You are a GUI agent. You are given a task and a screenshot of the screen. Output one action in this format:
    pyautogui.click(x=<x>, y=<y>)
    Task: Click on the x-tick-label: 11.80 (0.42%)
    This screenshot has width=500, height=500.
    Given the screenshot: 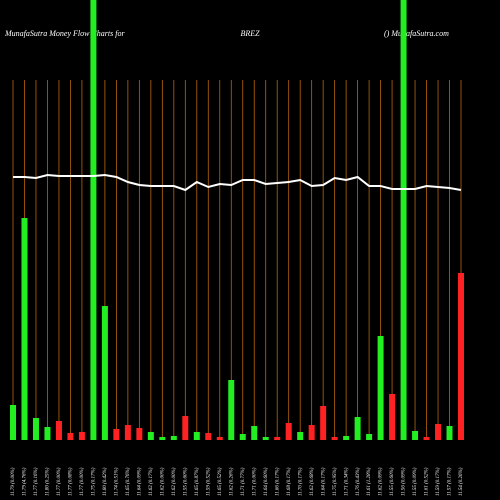 What is the action you would take?
    pyautogui.click(x=105, y=481)
    